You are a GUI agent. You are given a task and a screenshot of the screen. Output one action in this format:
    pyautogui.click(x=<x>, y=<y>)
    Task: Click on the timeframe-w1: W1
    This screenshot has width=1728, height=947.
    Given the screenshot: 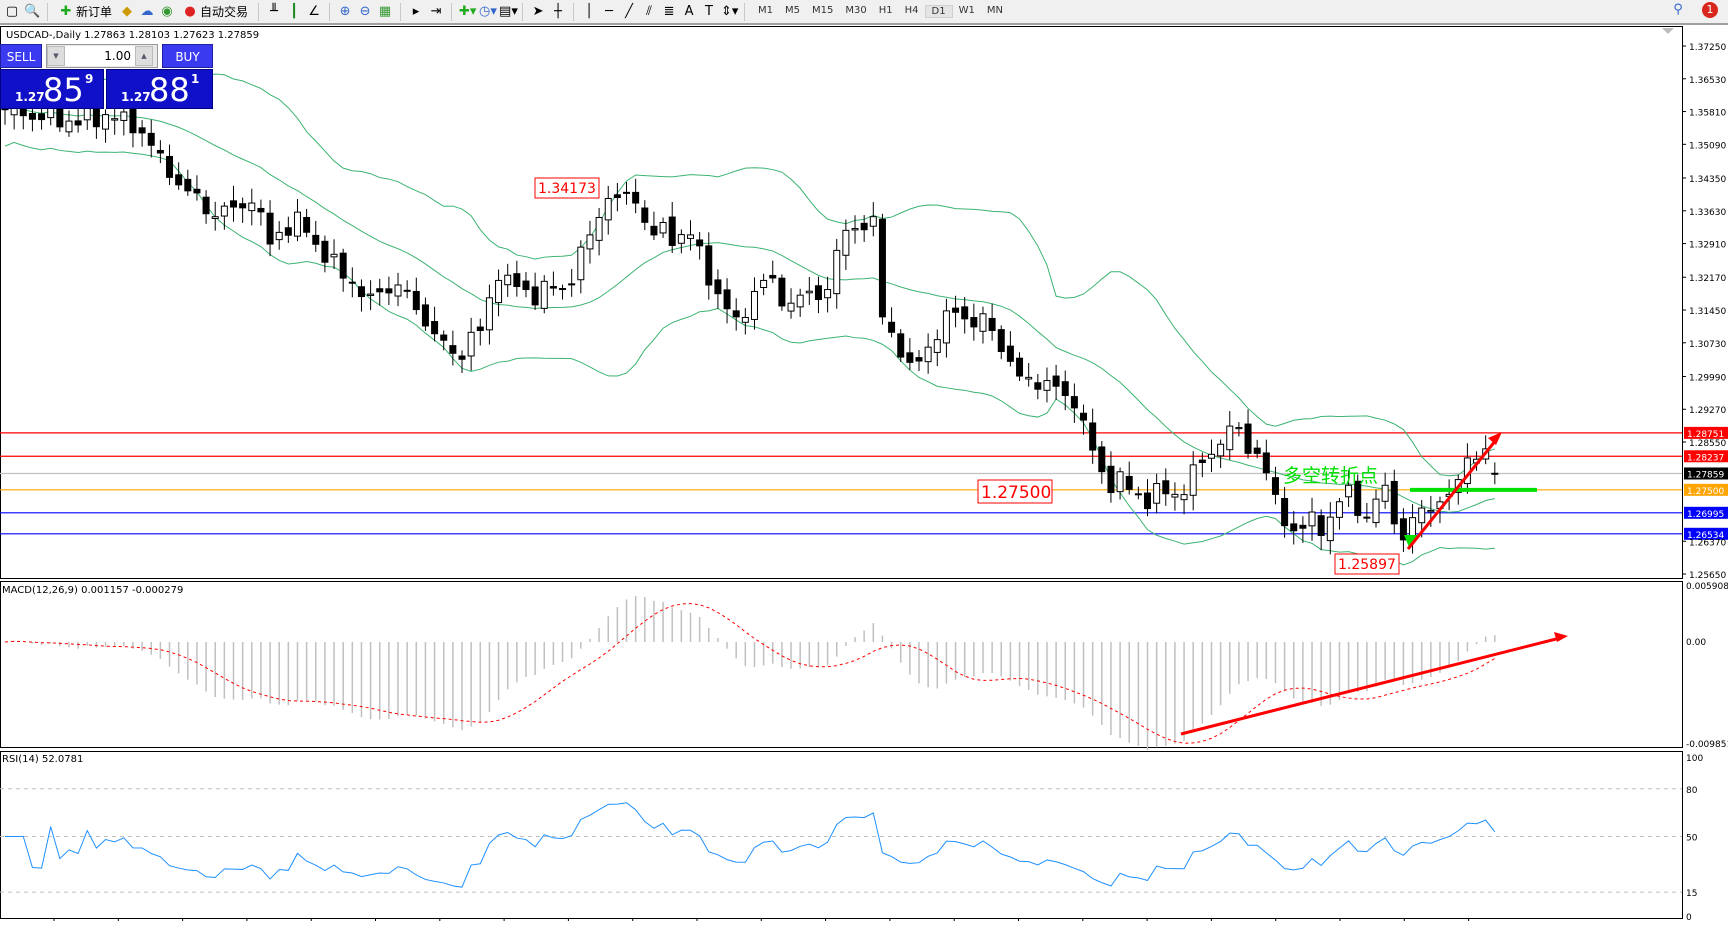 What is the action you would take?
    pyautogui.click(x=966, y=10)
    